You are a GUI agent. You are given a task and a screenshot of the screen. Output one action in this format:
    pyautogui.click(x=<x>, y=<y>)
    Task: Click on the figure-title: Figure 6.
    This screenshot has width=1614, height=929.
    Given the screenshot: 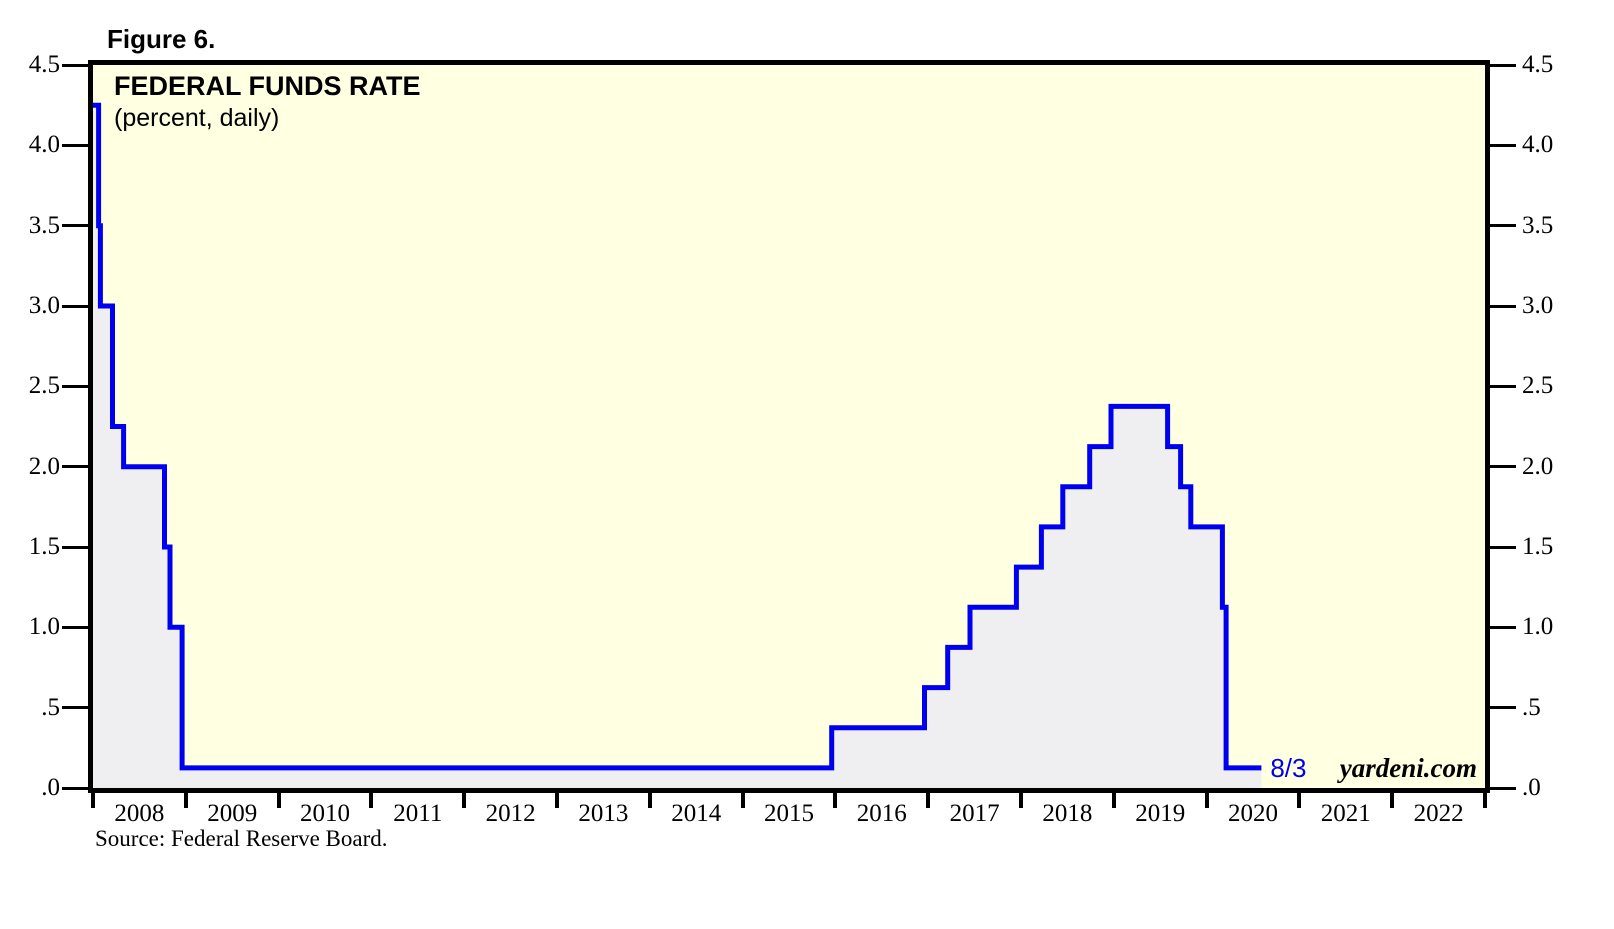 What is the action you would take?
    pyautogui.click(x=161, y=39)
    